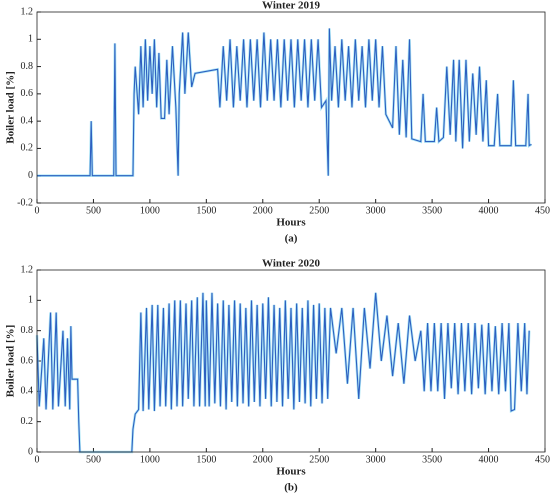 The width and height of the screenshot is (550, 498). I want to click on chart-title: Winter 2020, so click(291, 264).